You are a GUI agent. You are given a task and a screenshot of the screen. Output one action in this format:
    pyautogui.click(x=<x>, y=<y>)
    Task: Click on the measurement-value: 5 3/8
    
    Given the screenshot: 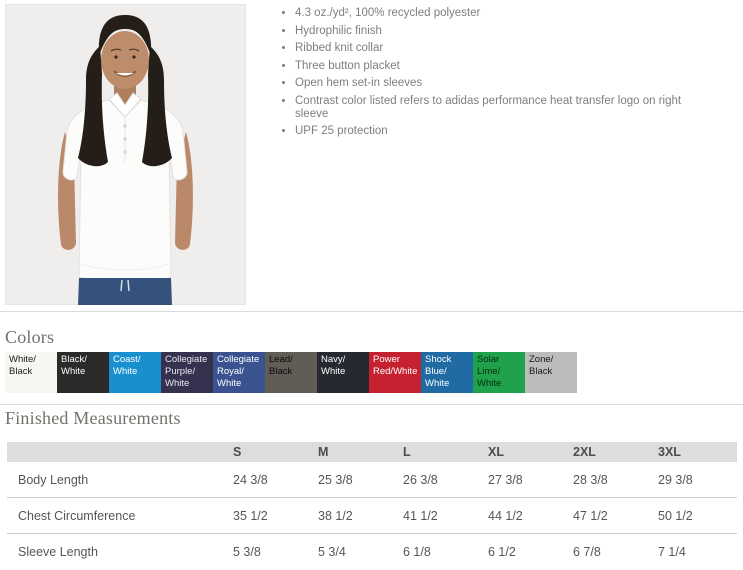 What is the action you would take?
    pyautogui.click(x=247, y=551)
    